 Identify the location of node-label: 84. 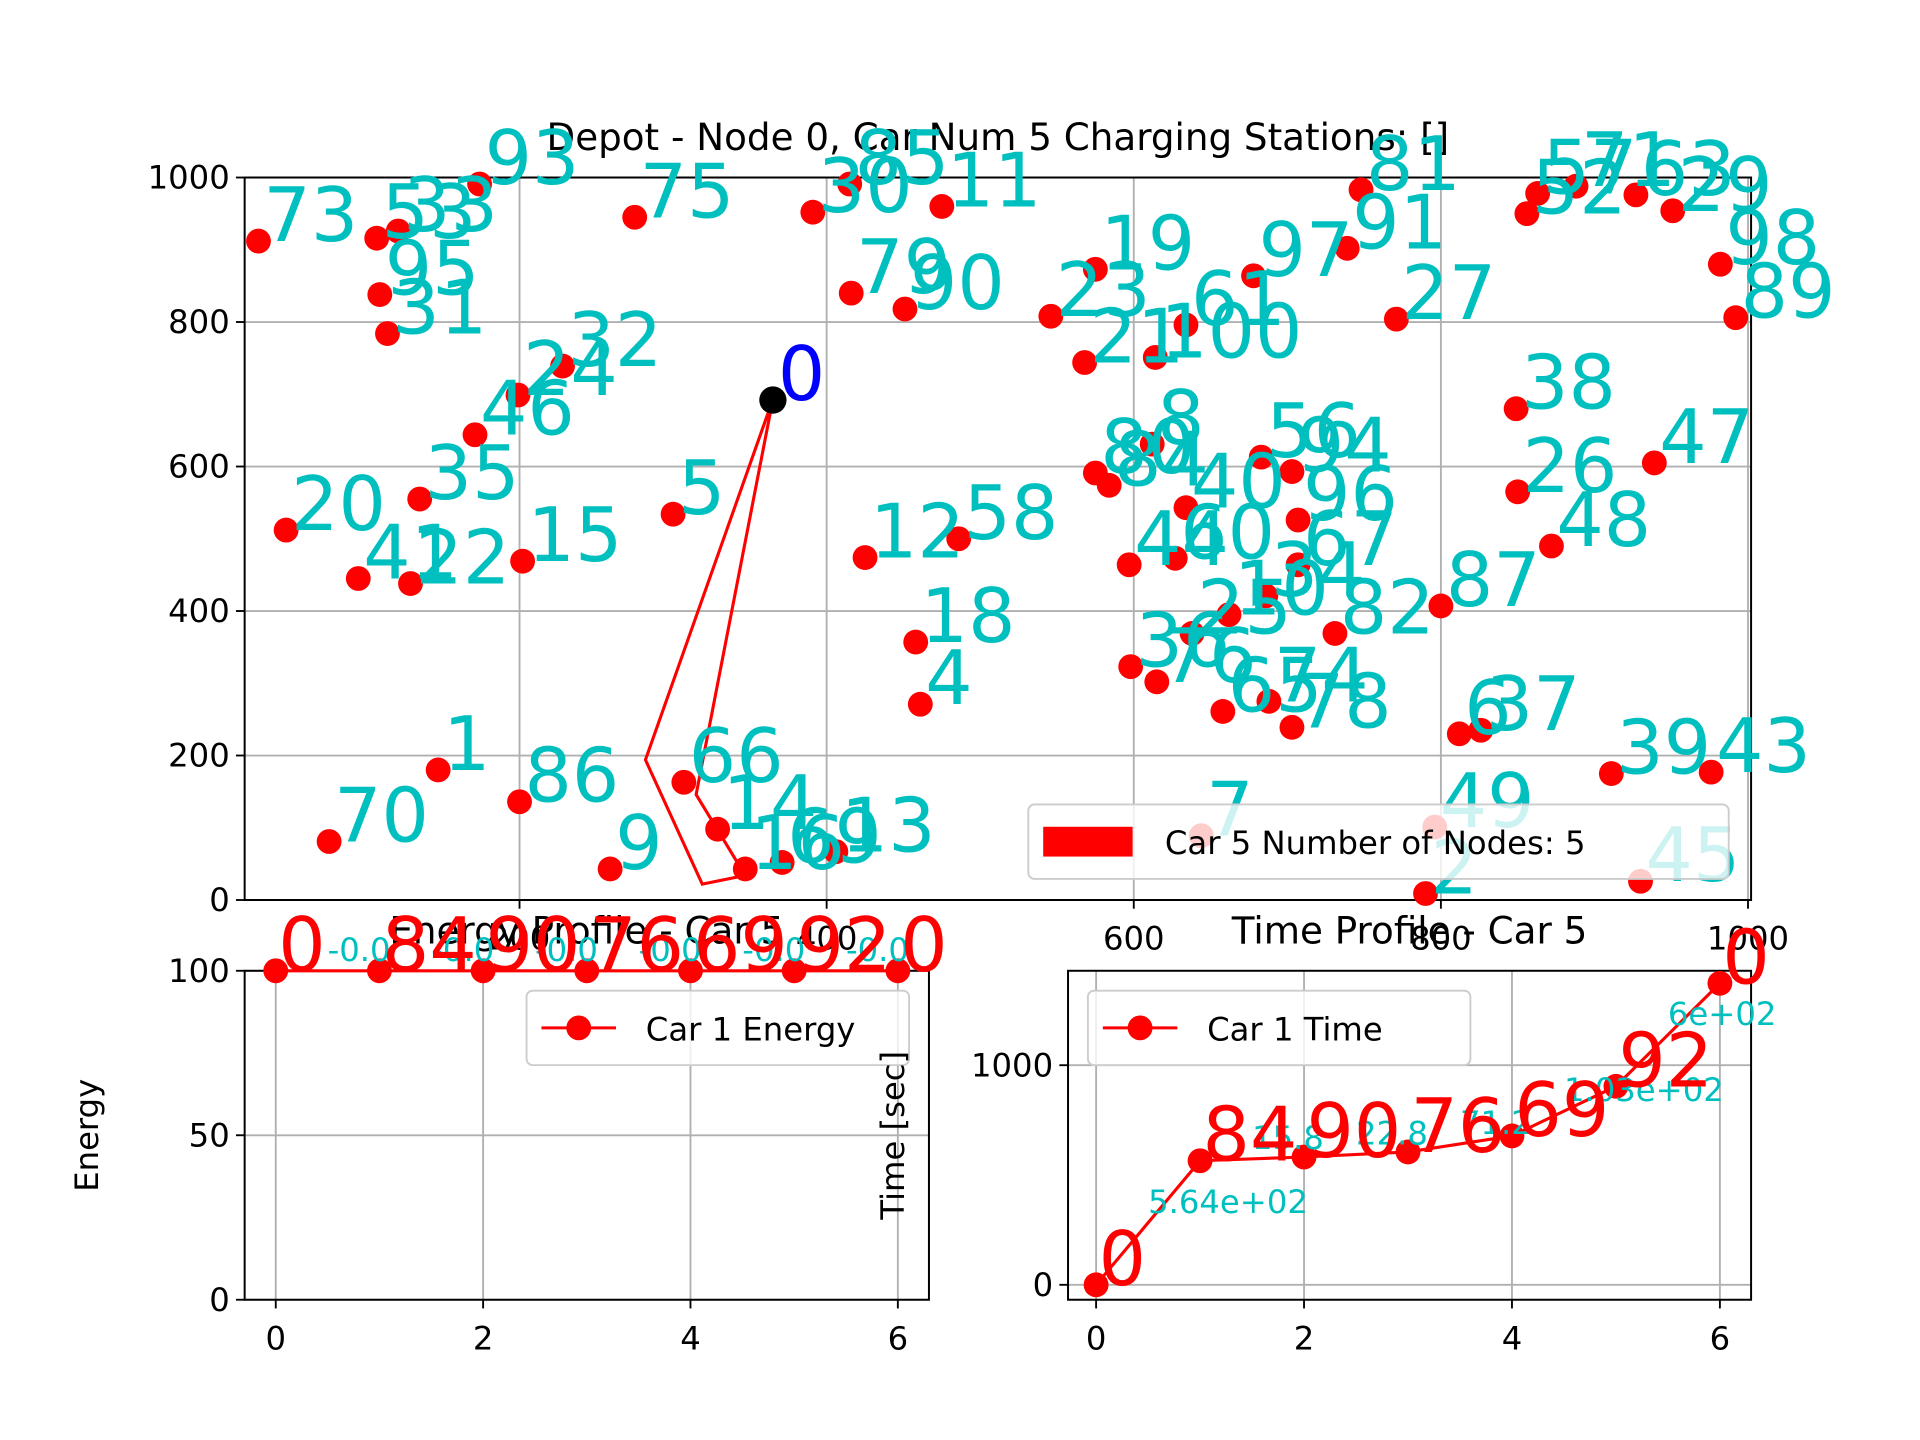
(1161, 459).